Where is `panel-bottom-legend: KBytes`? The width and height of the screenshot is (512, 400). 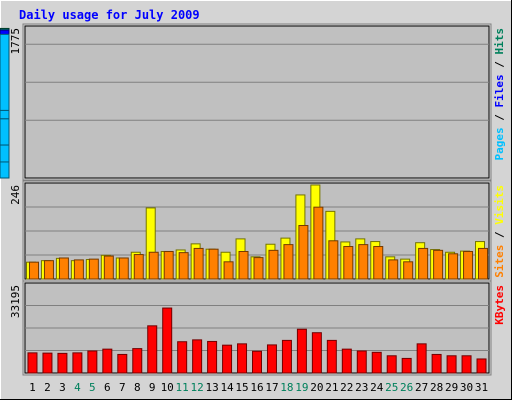 panel-bottom-legend: KBytes is located at coordinates (499, 305).